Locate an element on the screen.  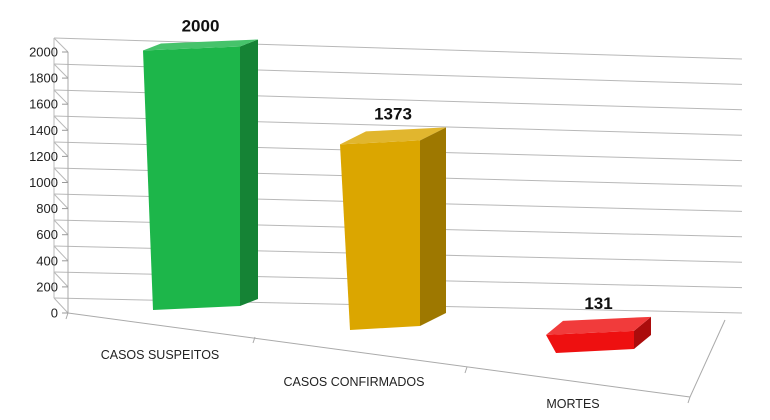
y-tick-label: 400 is located at coordinates (47, 260).